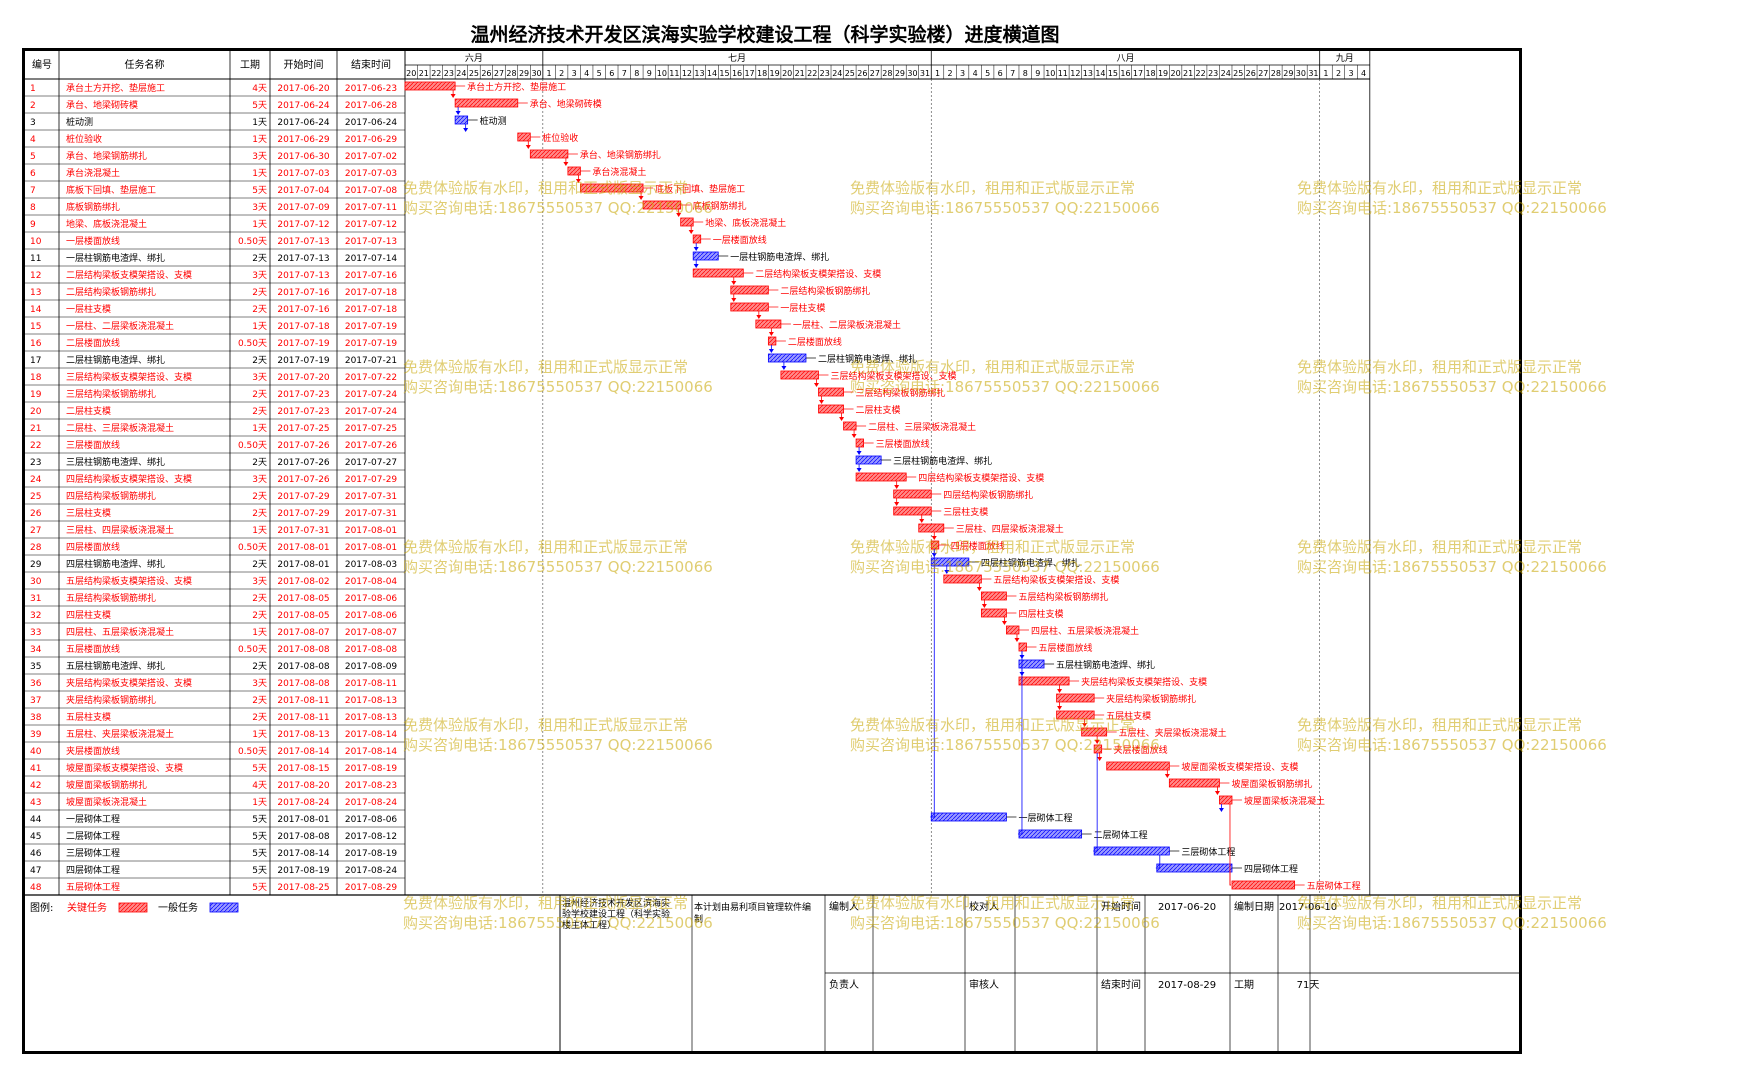 The image size is (1754, 1078). I want to click on task-end: 2017-08-06, so click(371, 820).